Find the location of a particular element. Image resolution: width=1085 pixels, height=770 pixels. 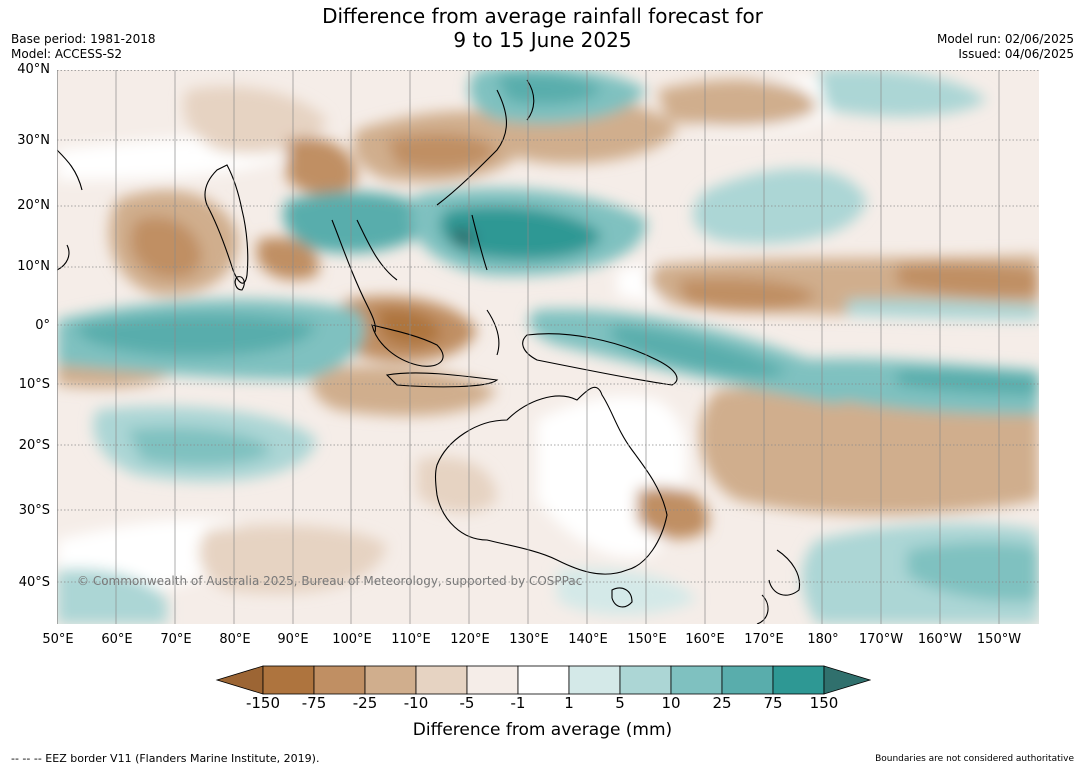

lon-label: 60°E is located at coordinates (117, 639).